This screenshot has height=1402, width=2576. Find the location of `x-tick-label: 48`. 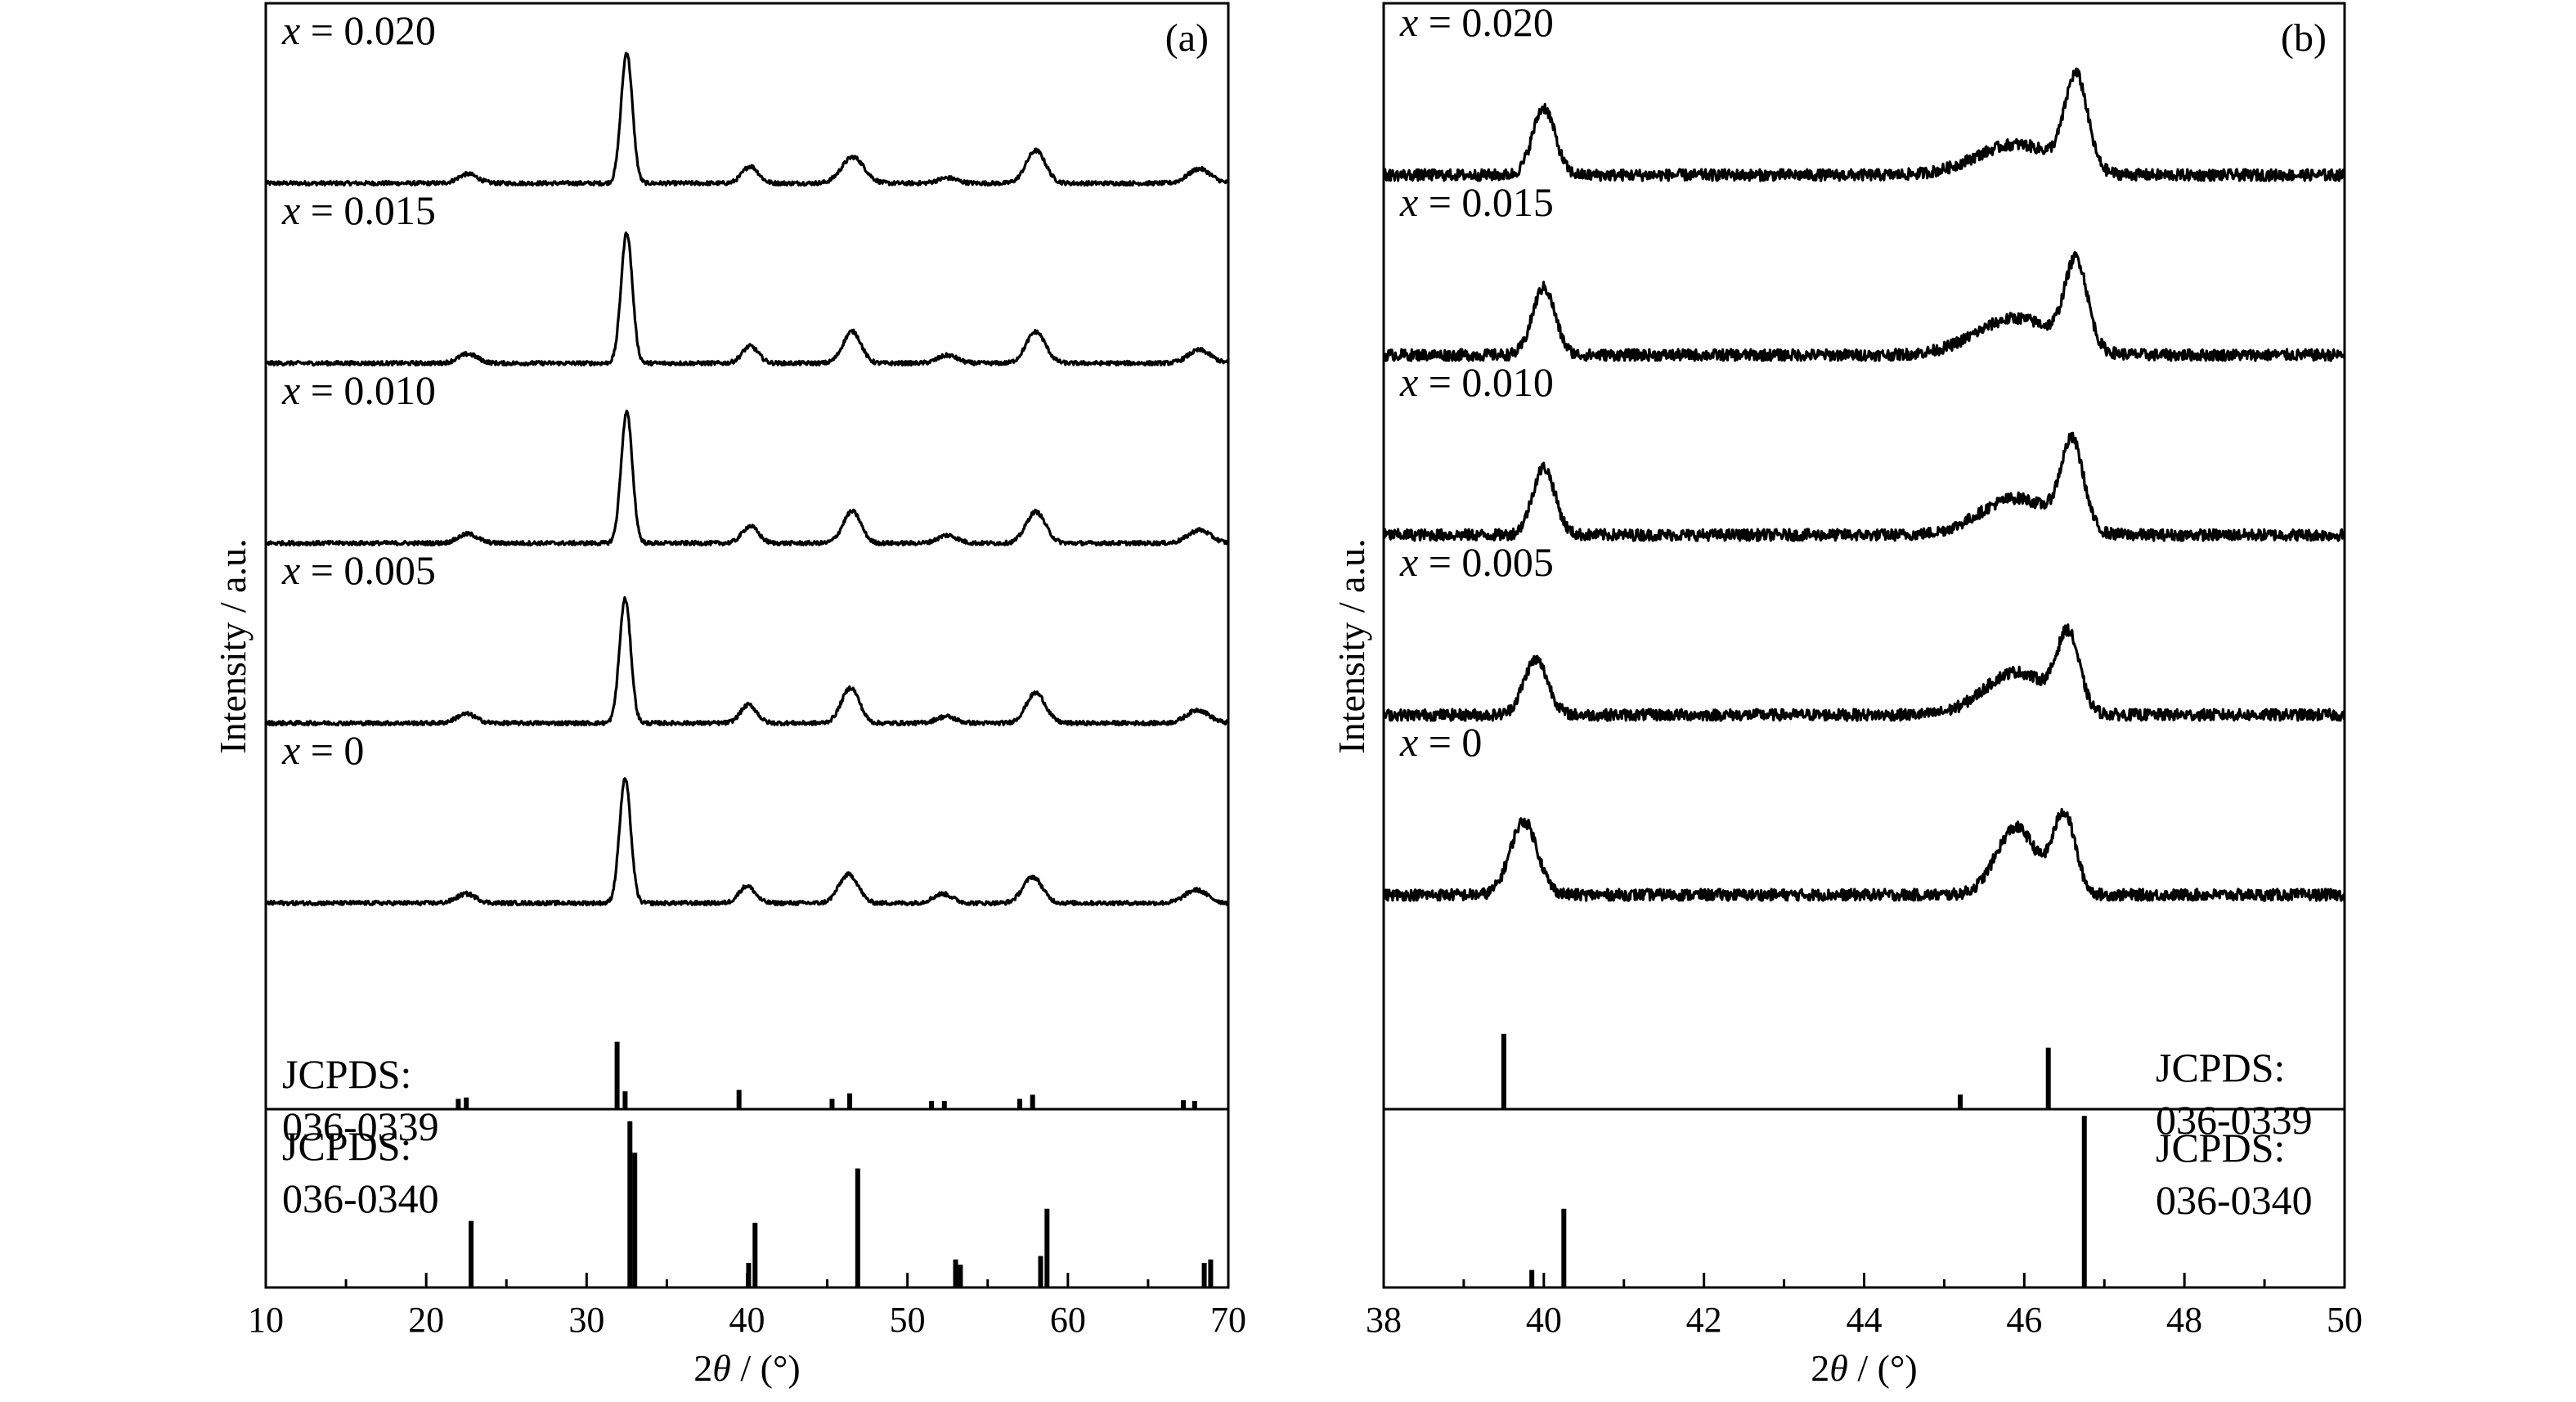

x-tick-label: 48 is located at coordinates (2184, 1320).